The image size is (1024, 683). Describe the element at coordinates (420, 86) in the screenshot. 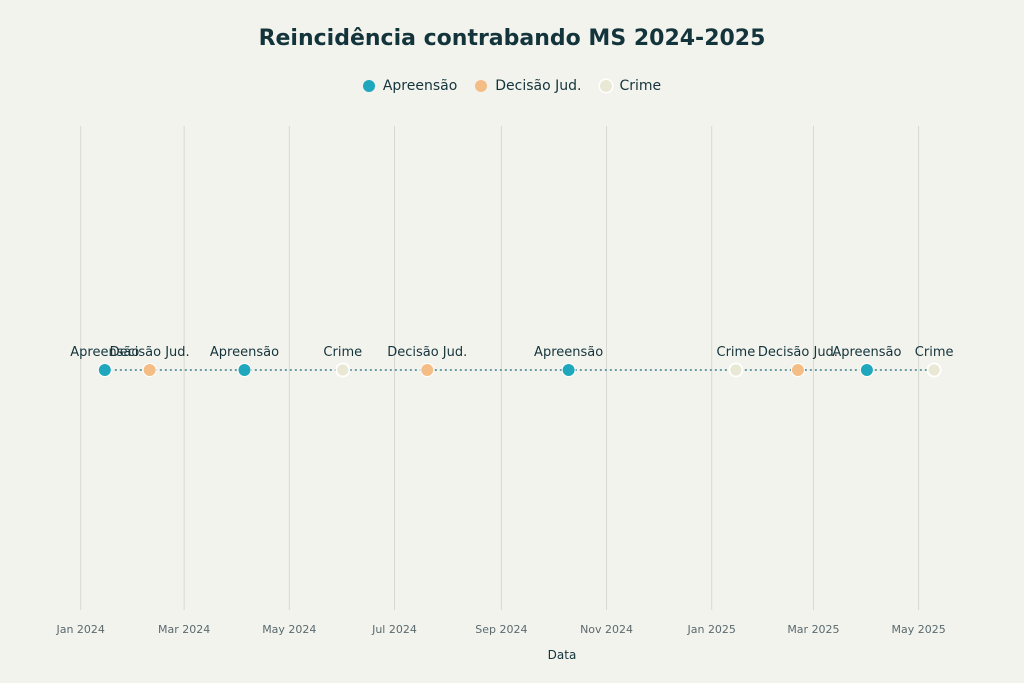

I see `legend-label-apreensao: Apreensão` at that location.